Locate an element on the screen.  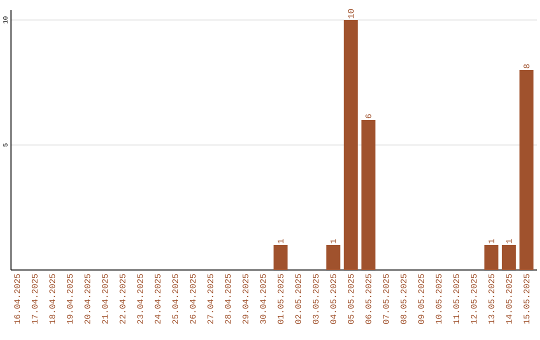
x-tick-label: 22.04.2025 is located at coordinates (123, 299).